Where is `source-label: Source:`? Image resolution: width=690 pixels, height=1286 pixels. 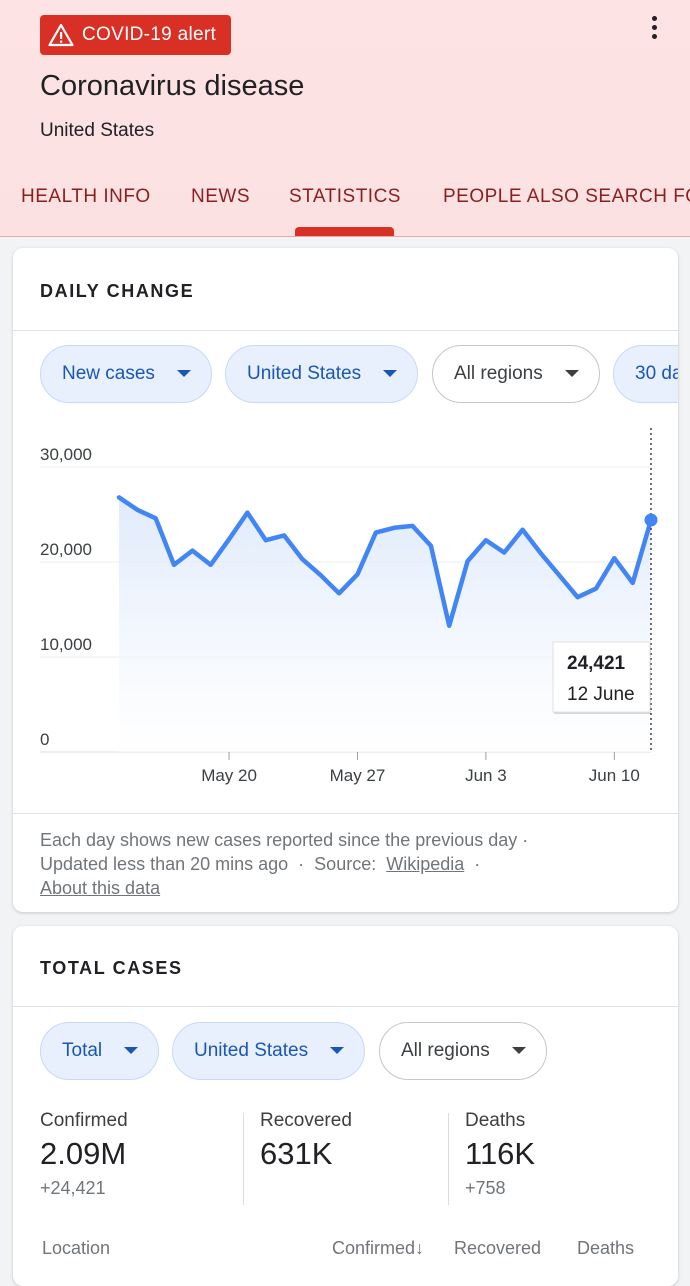 source-label: Source: is located at coordinates (345, 864).